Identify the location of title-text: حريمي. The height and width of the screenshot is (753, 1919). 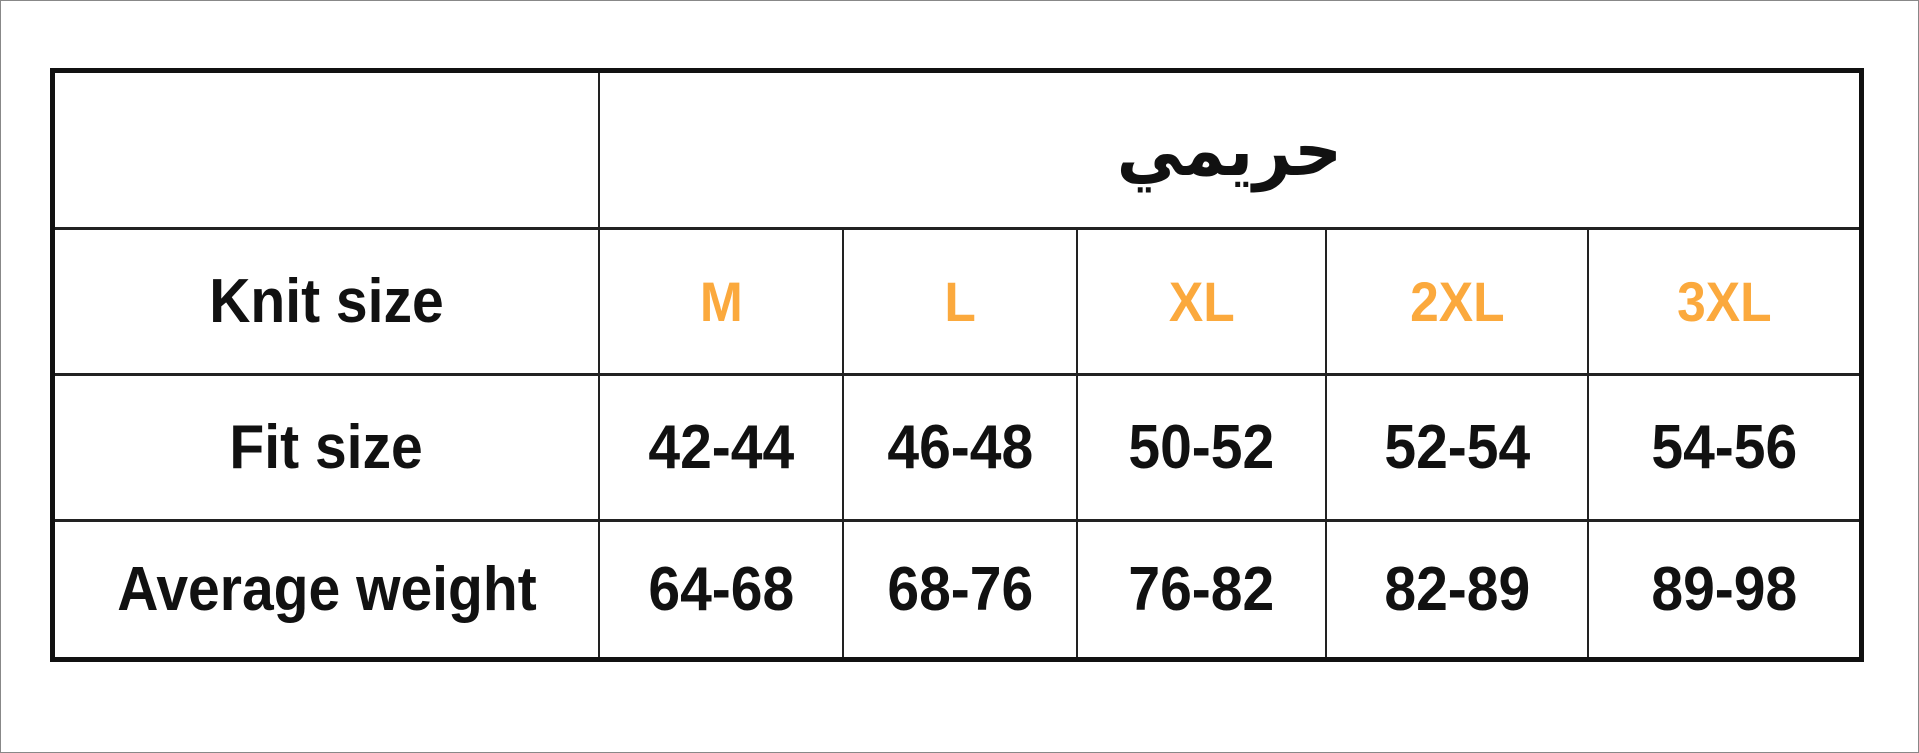
(1229, 150).